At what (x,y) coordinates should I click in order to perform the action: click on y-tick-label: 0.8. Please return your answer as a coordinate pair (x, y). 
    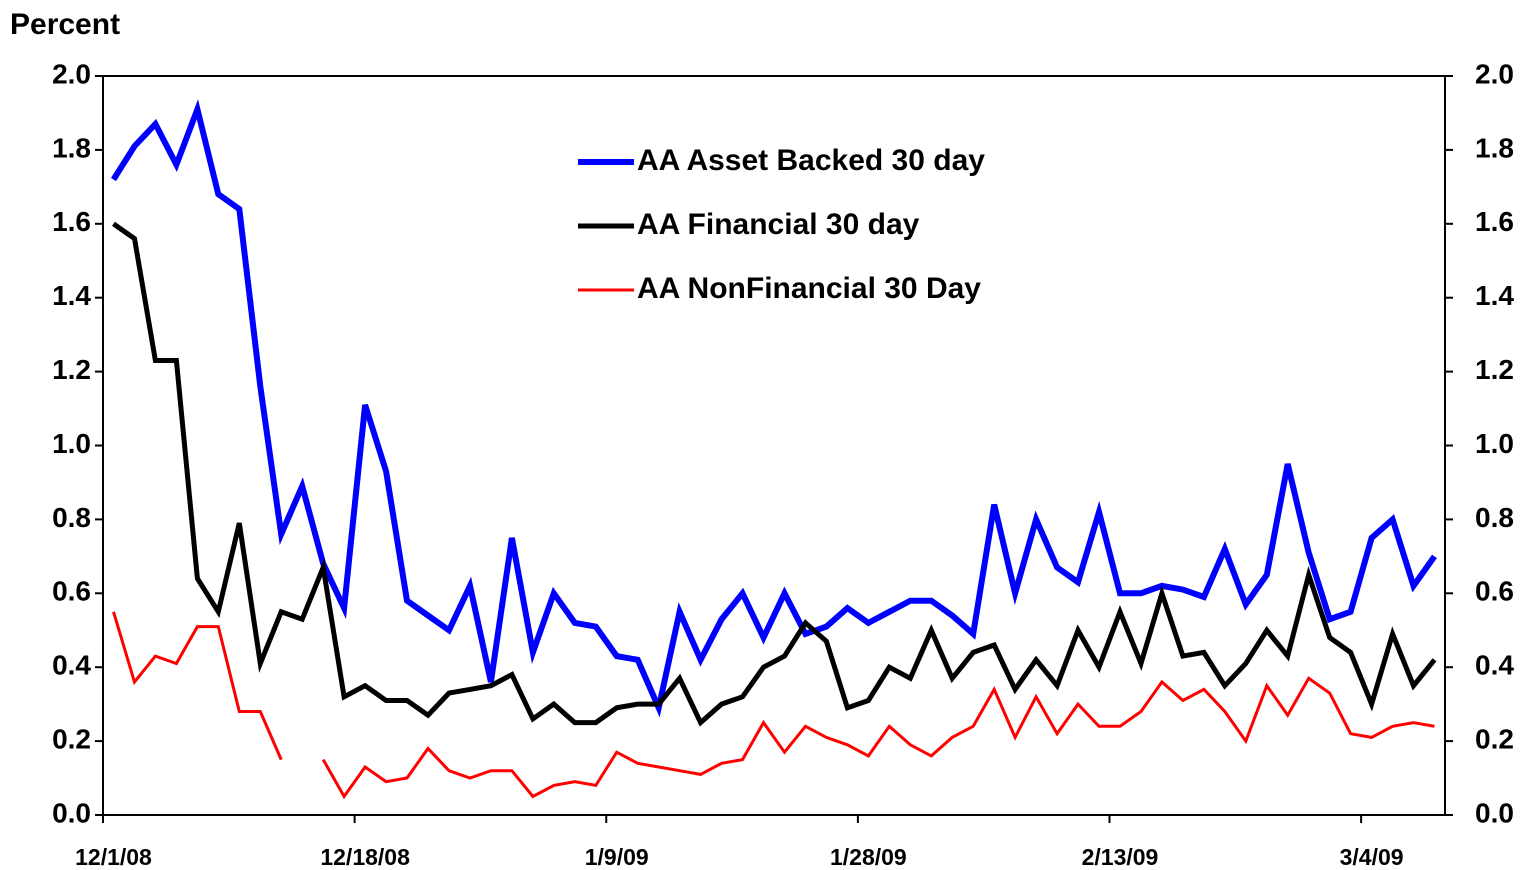
    Looking at the image, I should click on (71, 517).